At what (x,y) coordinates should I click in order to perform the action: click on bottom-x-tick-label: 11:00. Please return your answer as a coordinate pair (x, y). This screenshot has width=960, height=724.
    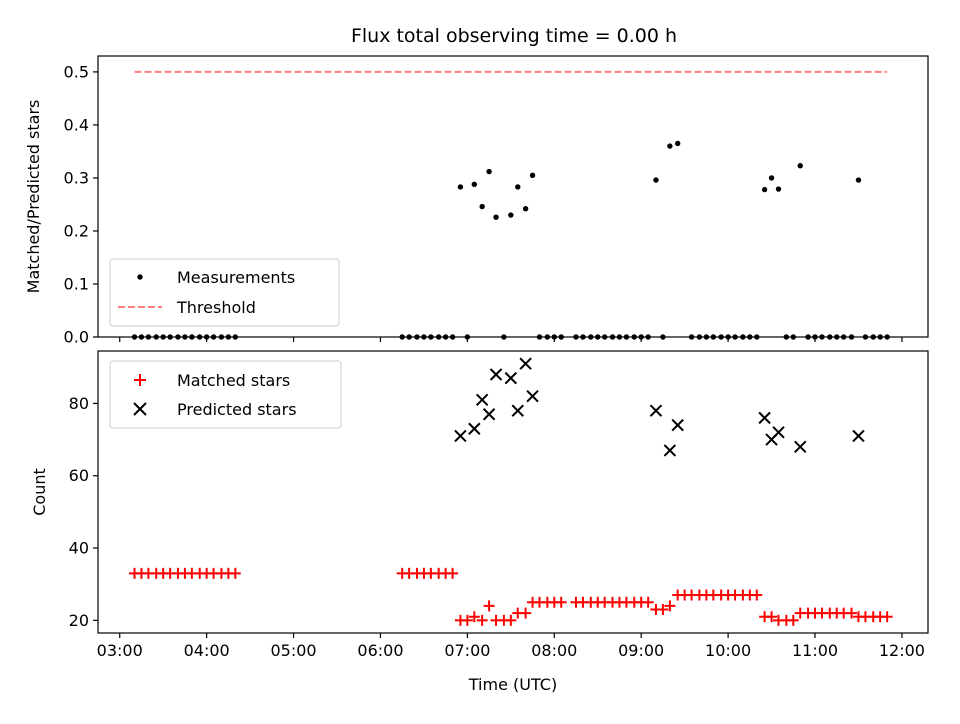
    Looking at the image, I should click on (815, 650).